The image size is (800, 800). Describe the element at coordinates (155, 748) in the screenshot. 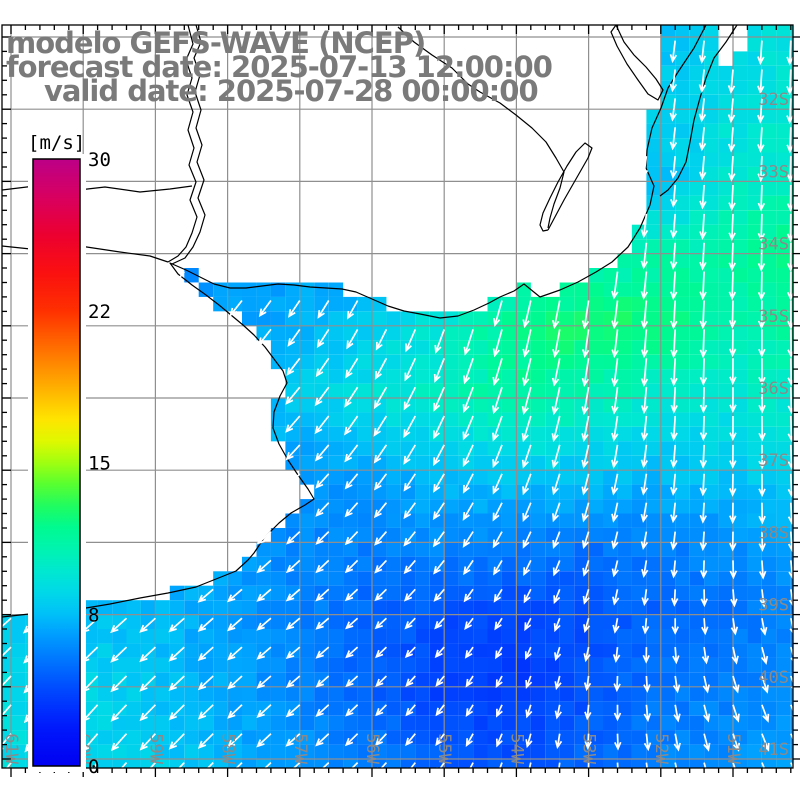

I see `lon-label-59W: 59W` at that location.